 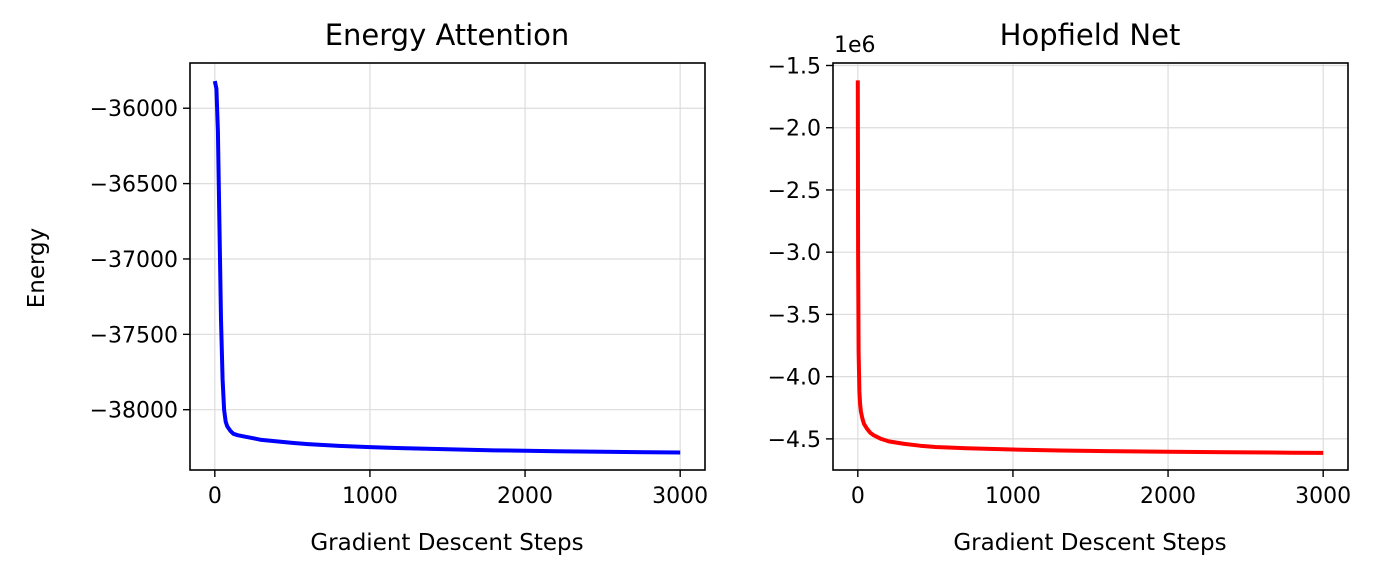 I want to click on y-tick-label: −37000, so click(x=134, y=260).